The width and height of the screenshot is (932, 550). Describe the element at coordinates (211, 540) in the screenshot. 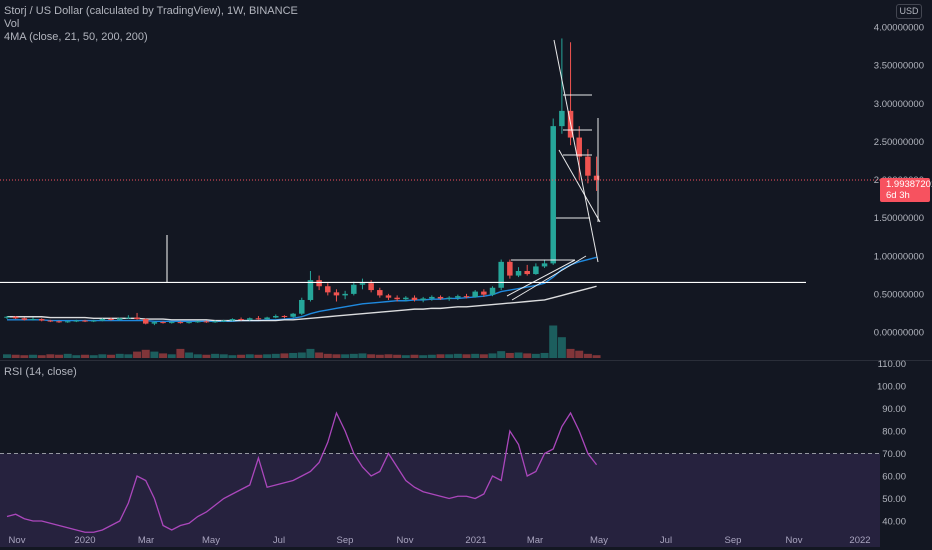

I see `time-axis-tick: May` at that location.